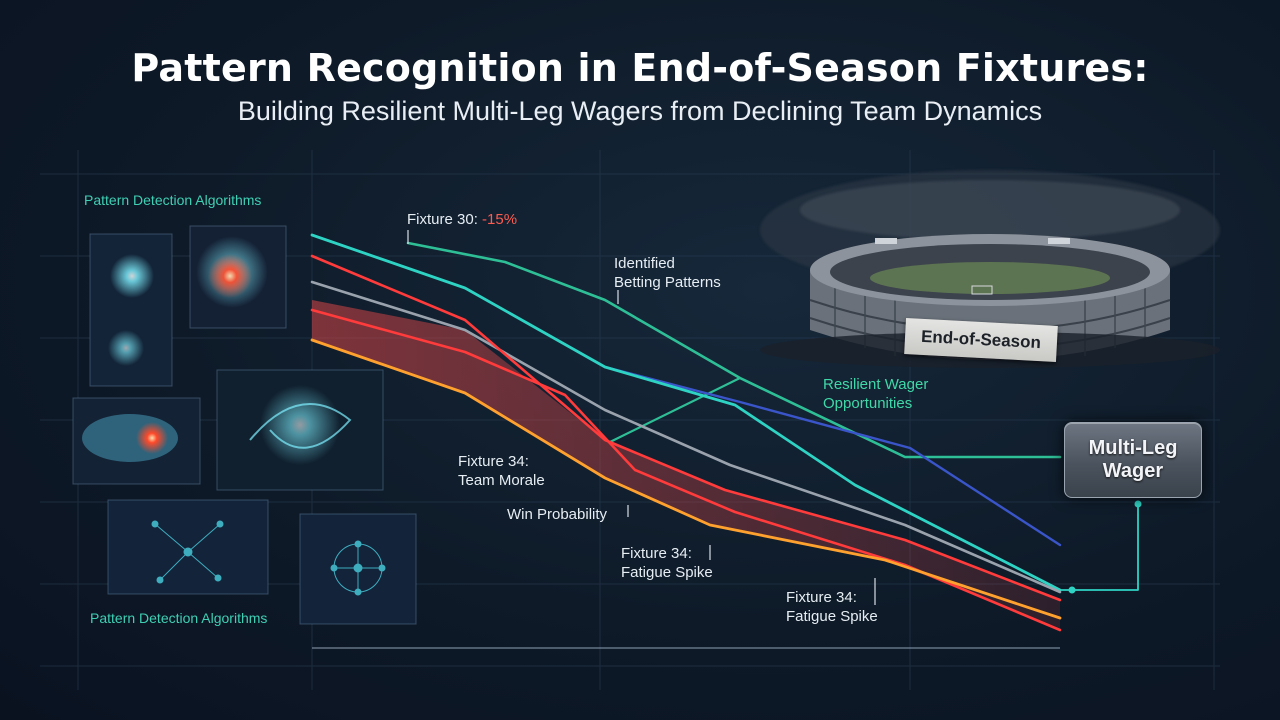 This screenshot has width=1280, height=720. What do you see at coordinates (990, 269) in the screenshot?
I see `stadium-illustration` at bounding box center [990, 269].